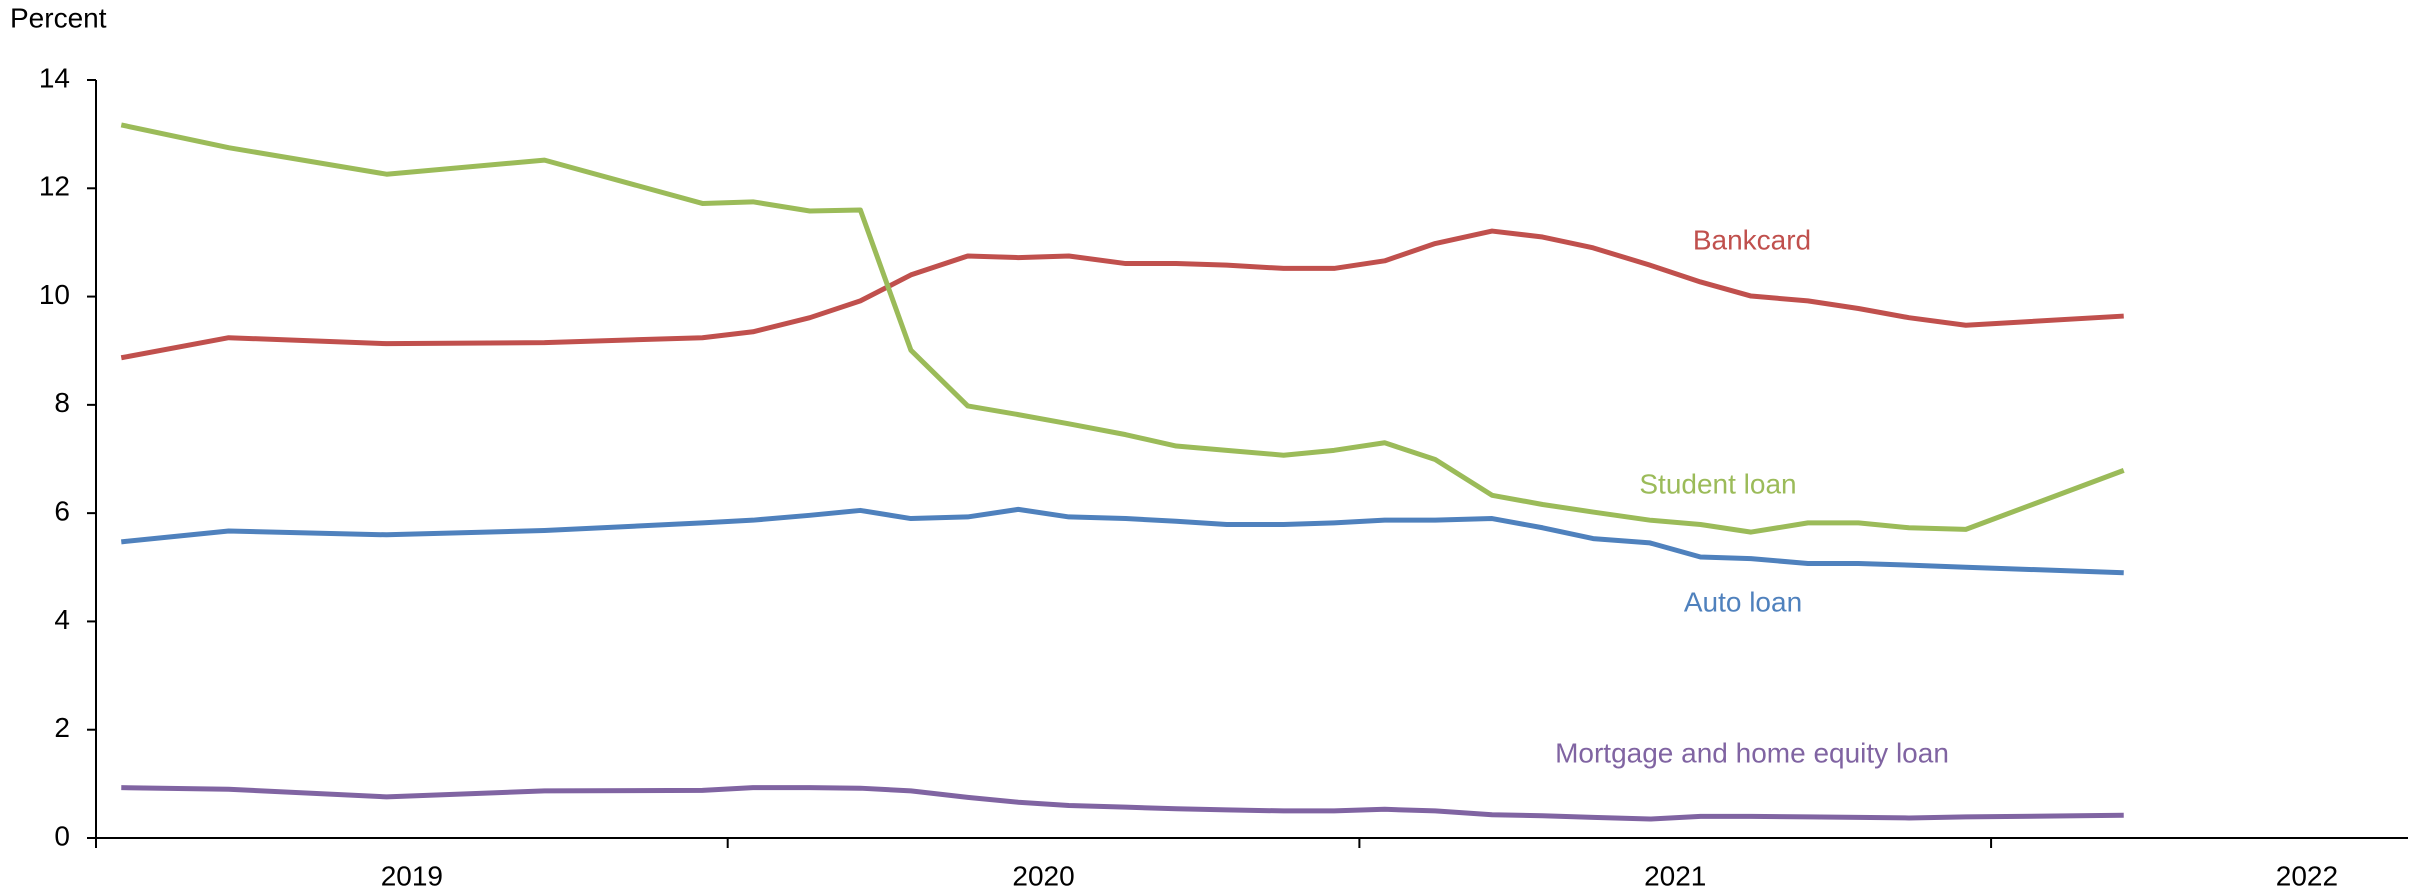 This screenshot has width=2420, height=894. Describe the element at coordinates (62, 619) in the screenshot. I see `y-tick-label: 4` at that location.